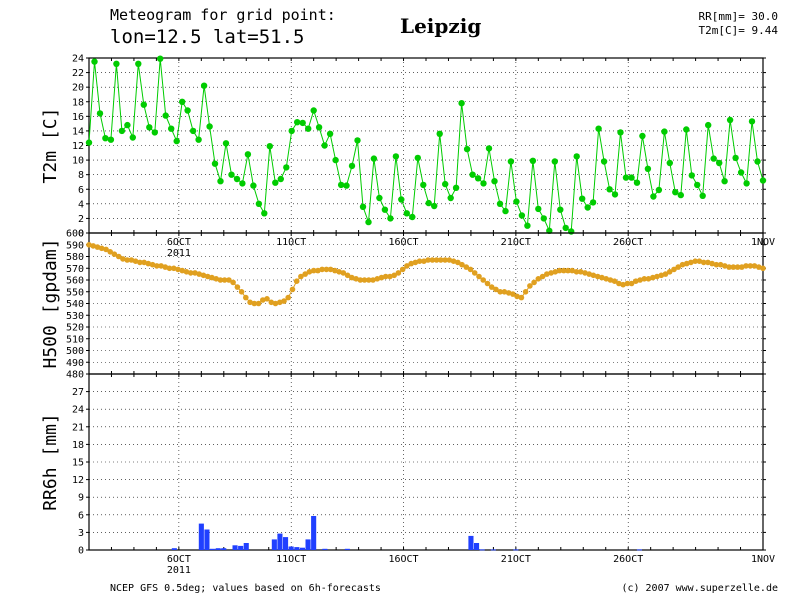  I want to click on x-tick-label: 6OCT, so click(179, 242).